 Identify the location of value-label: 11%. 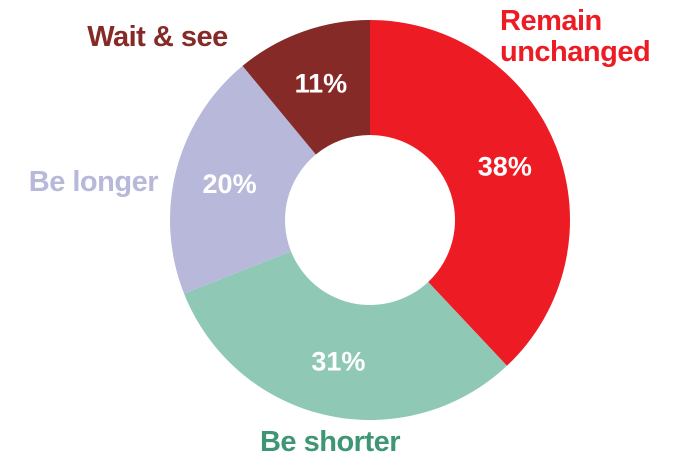
(321, 84).